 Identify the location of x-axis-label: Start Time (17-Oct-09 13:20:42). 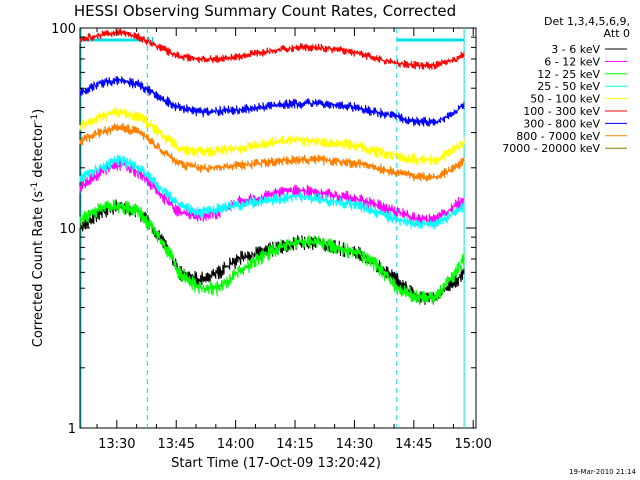
(276, 463).